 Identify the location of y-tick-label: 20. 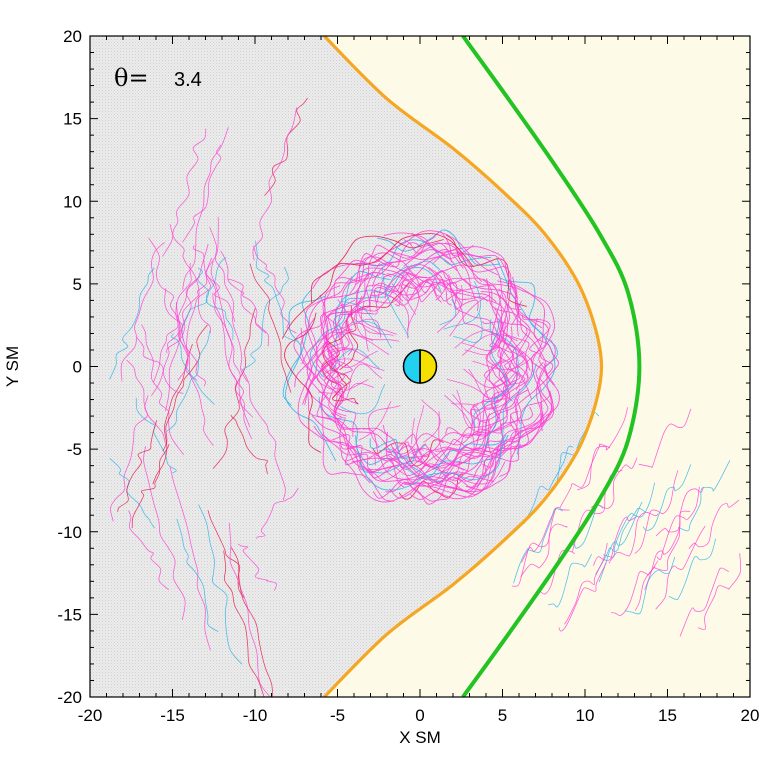
(72, 36).